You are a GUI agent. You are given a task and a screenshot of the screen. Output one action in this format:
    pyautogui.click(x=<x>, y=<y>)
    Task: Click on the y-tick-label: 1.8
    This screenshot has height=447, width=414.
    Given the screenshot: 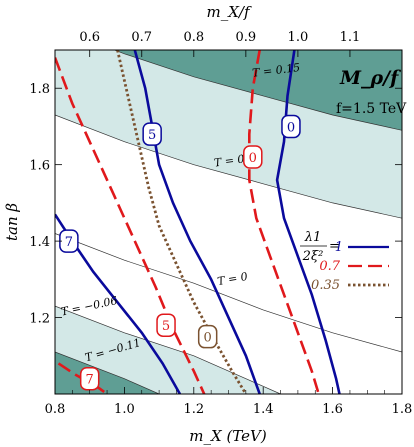 What is the action you would take?
    pyautogui.click(x=39, y=89)
    